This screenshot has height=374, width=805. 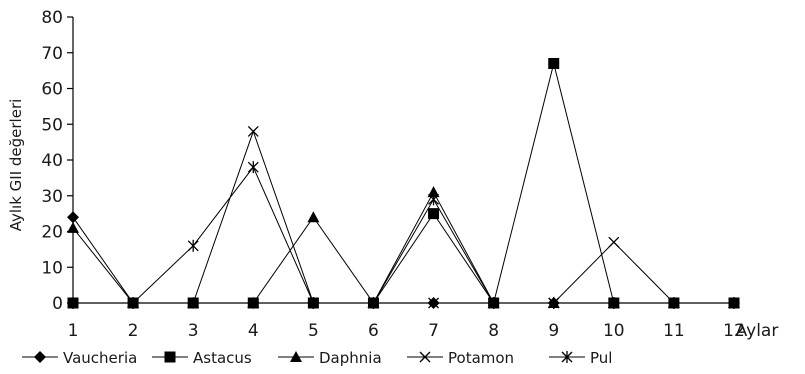 What do you see at coordinates (52, 197) in the screenshot?
I see `y-tick-label: 30` at bounding box center [52, 197].